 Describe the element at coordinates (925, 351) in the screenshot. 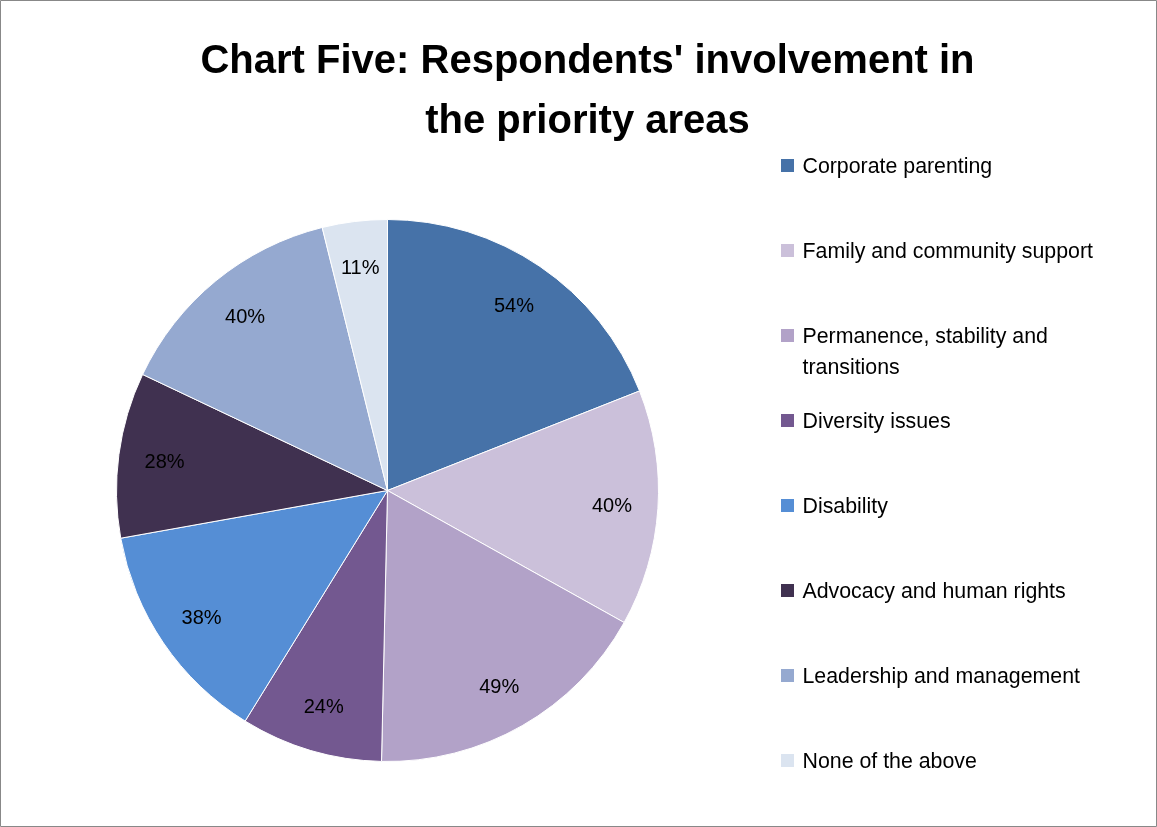

I see `legend-label: Permanence, stability and transitions` at that location.